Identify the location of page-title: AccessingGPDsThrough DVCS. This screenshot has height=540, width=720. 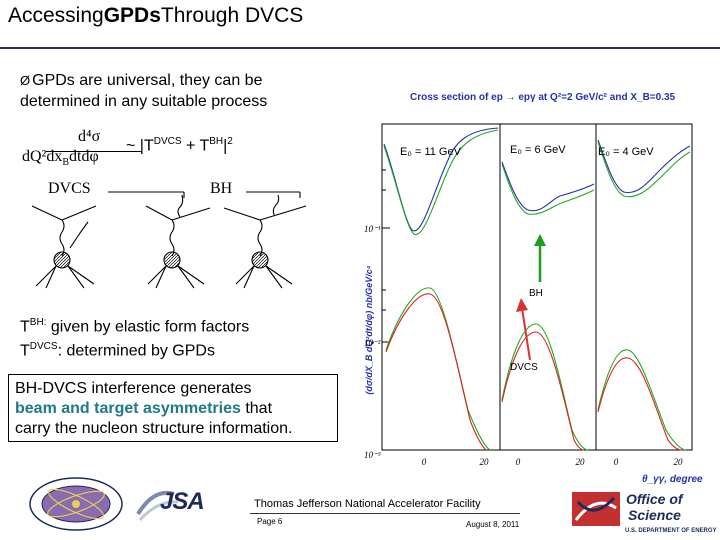
(156, 15).